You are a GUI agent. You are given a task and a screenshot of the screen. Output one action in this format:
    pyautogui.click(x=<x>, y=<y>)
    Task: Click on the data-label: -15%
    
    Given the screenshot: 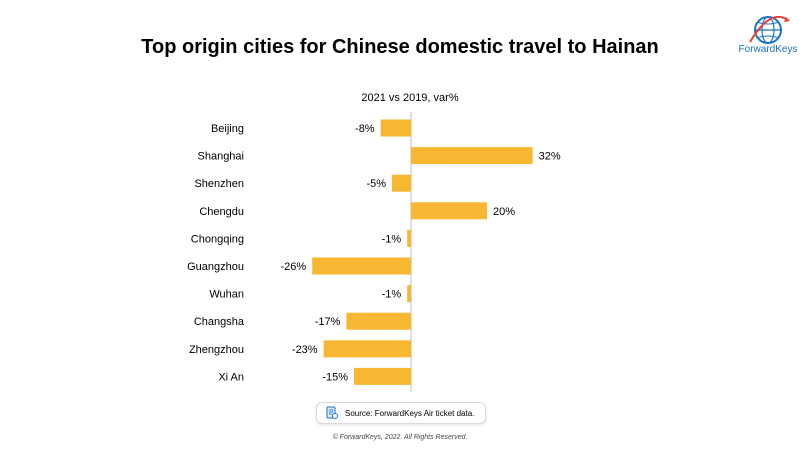 What is the action you would take?
    pyautogui.click(x=335, y=377)
    